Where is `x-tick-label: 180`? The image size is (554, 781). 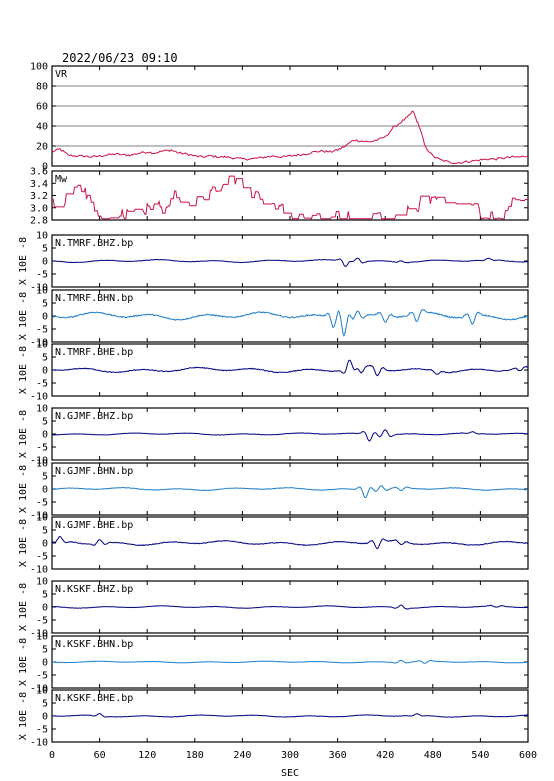
x-tick-label: 180 is located at coordinates (195, 755).